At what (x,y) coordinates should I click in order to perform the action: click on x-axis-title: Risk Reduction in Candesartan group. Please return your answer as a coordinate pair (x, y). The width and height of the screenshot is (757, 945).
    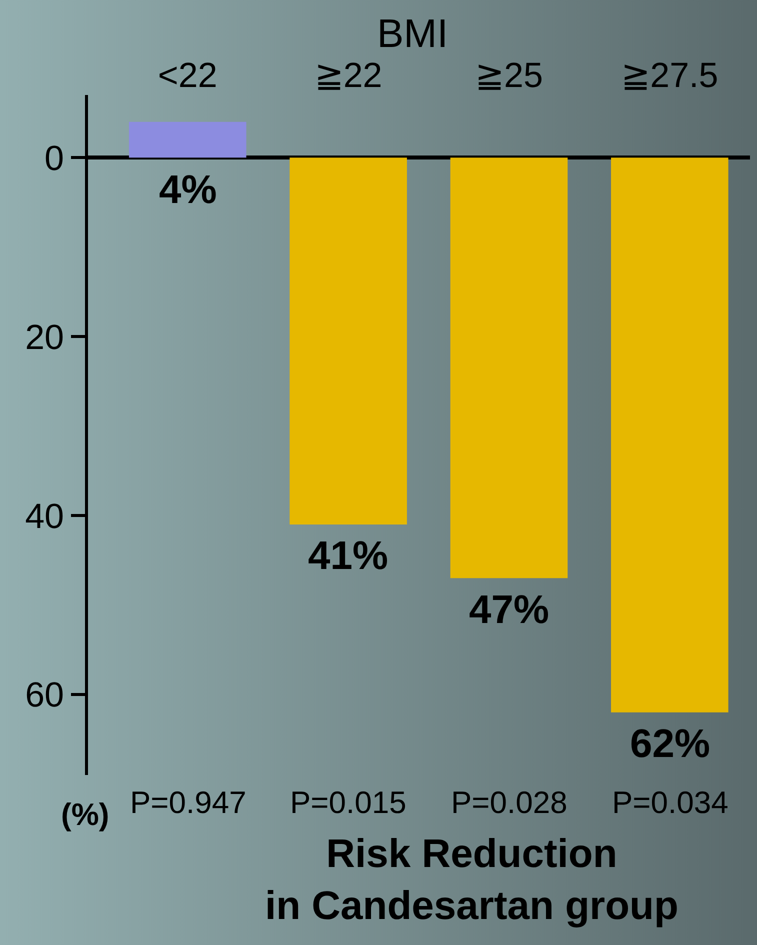
    Looking at the image, I should click on (471, 880).